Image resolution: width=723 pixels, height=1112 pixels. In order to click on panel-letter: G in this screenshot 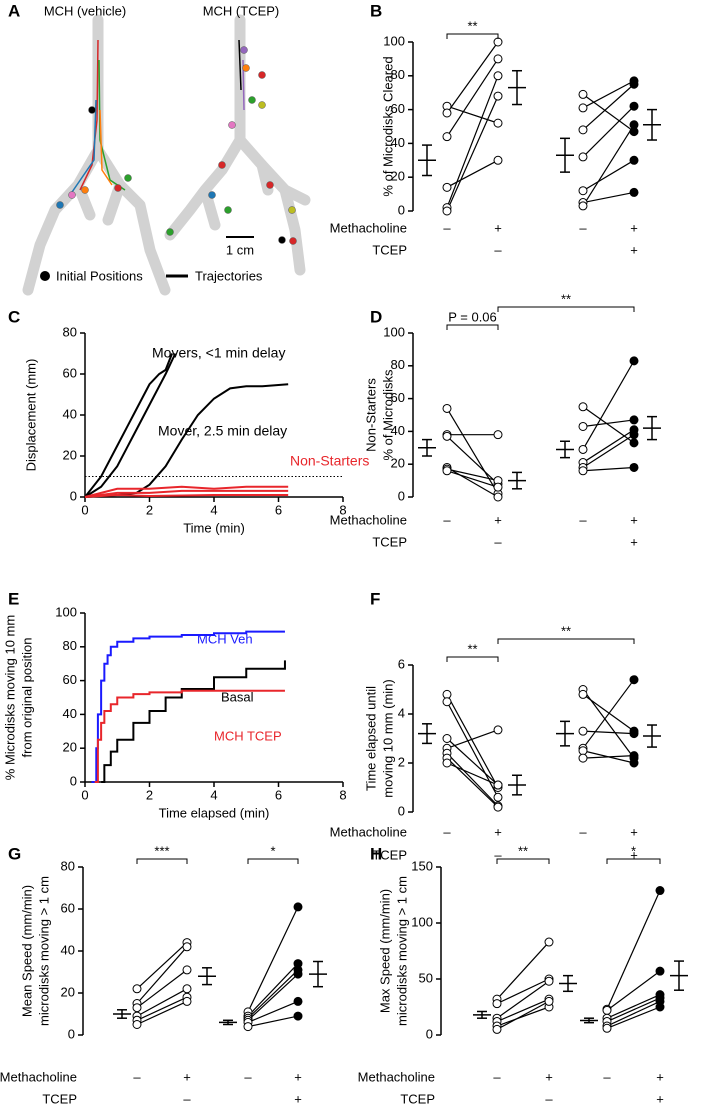, I will do `click(14, 853)`.